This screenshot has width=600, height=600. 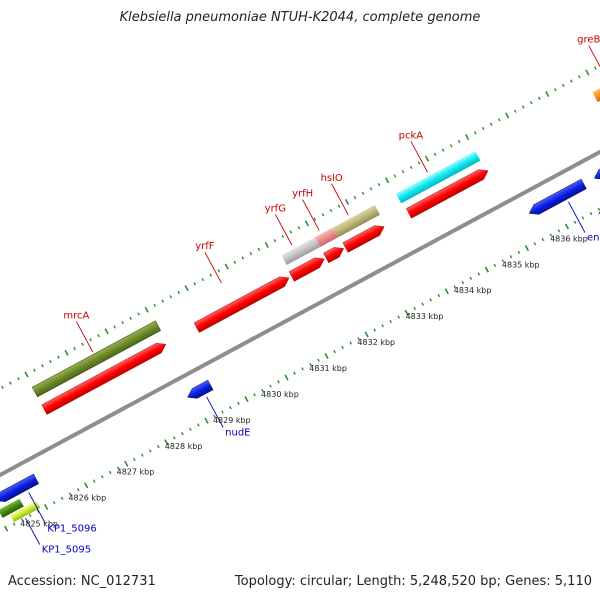 What do you see at coordinates (593, 238) in the screenshot?
I see `gene-label-envZ: envZ` at bounding box center [593, 238].